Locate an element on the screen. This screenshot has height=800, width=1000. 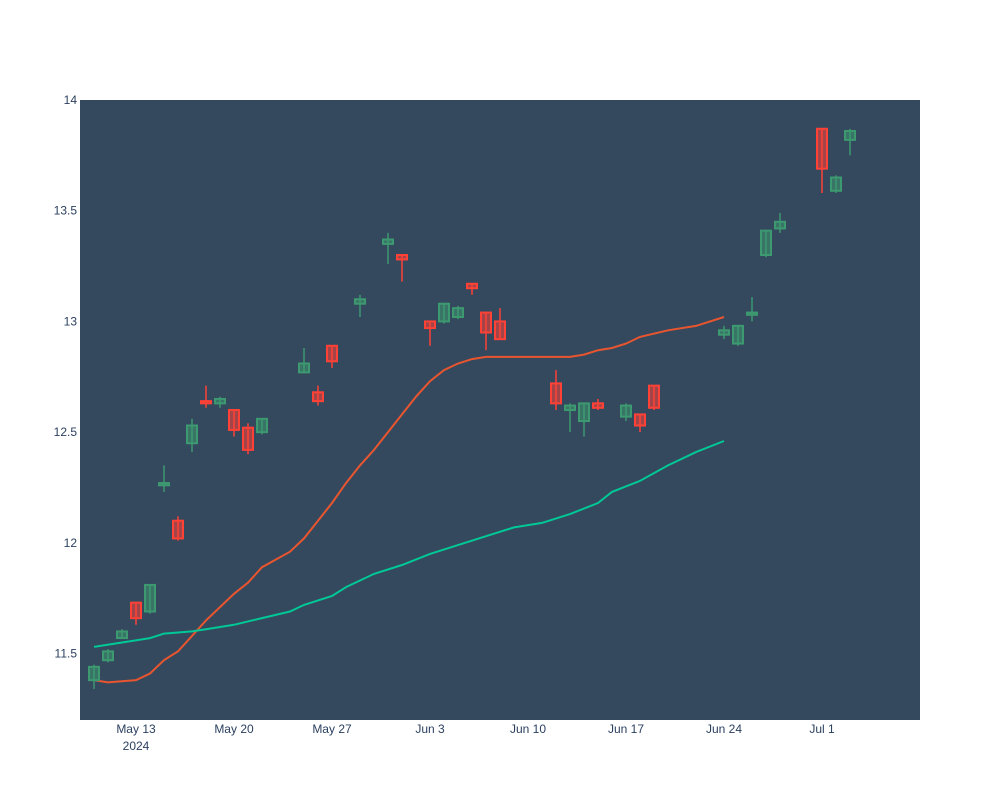
x-tick-label: May 27 is located at coordinates (332, 729).